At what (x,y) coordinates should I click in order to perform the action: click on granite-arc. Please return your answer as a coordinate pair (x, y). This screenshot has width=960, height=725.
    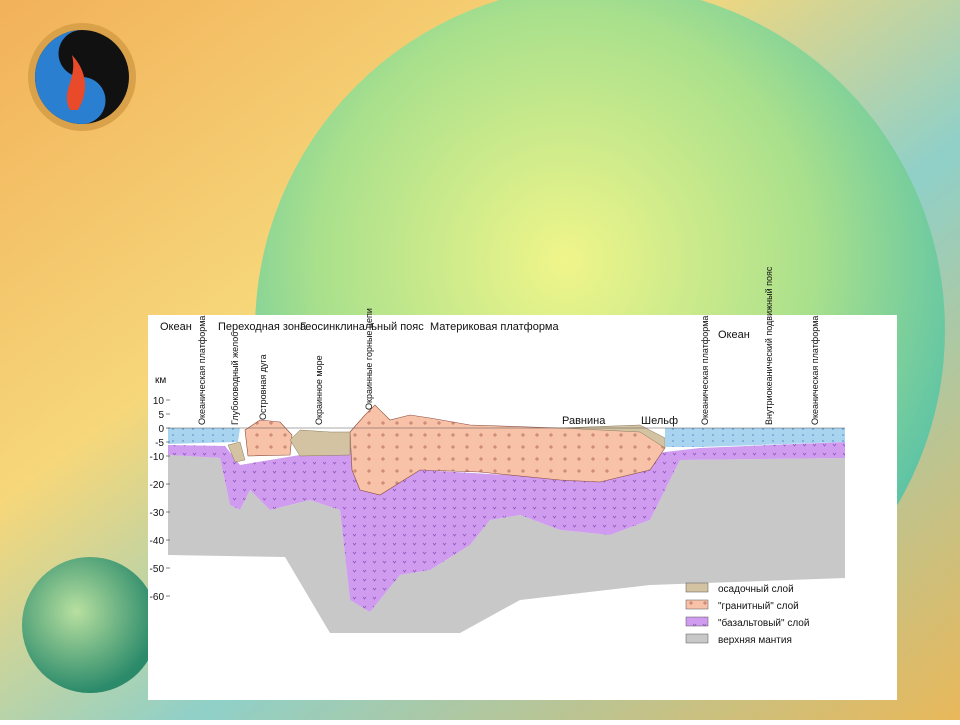
    Looking at the image, I should click on (268, 438).